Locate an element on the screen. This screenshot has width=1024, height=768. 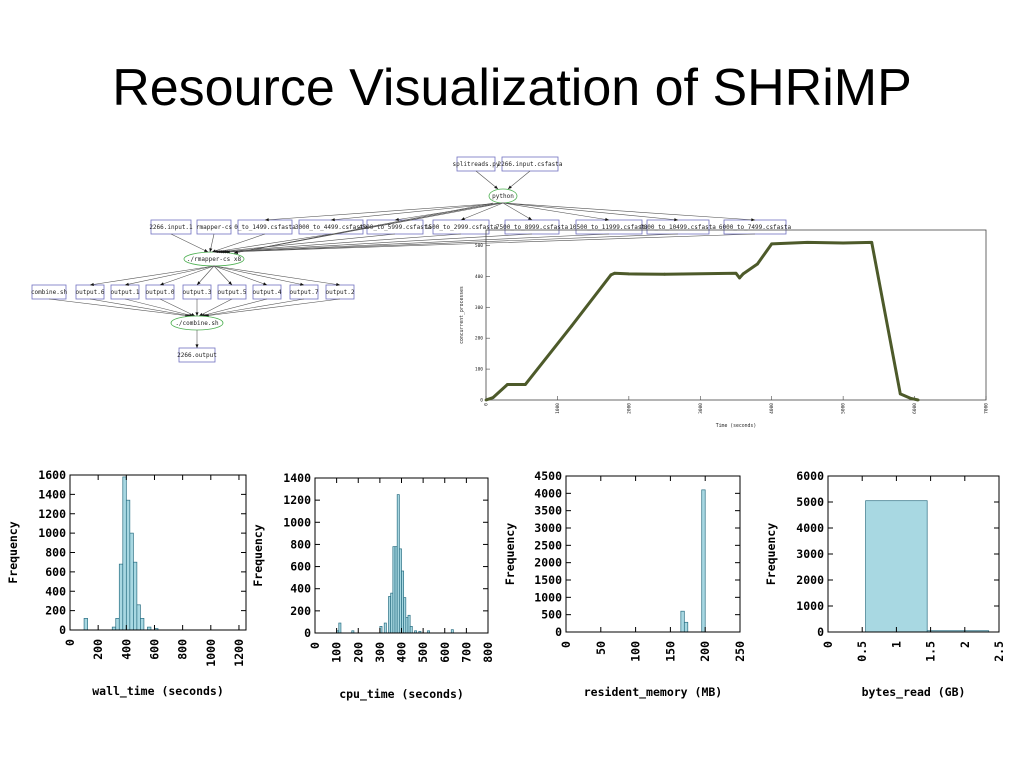
hist4-y-tick-label-5: 5000 is located at coordinates (810, 502).